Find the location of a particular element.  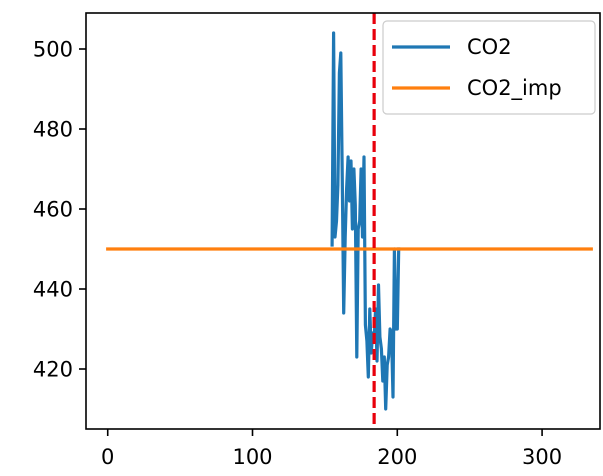

x-tick-label: 300 is located at coordinates (542, 457).